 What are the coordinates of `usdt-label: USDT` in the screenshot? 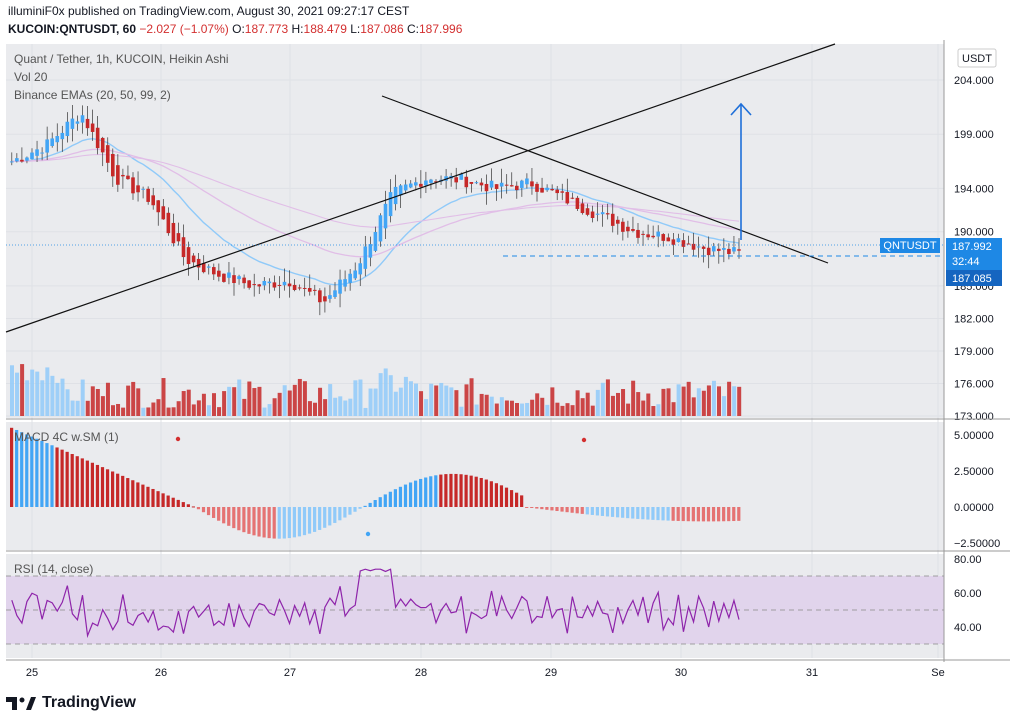 It's located at (977, 58).